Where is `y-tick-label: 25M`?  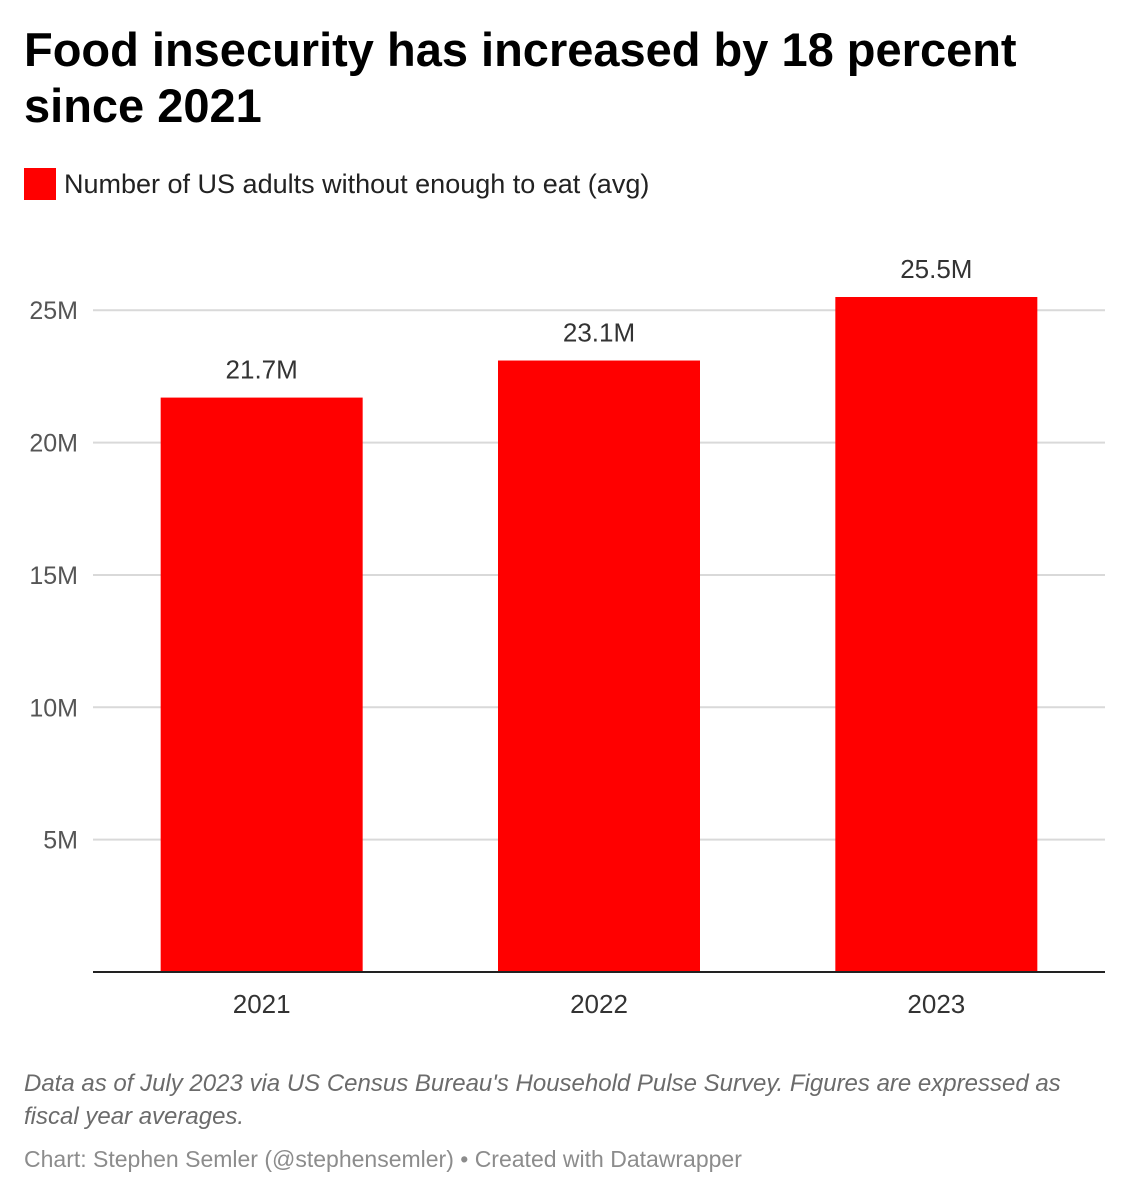 y-tick-label: 25M is located at coordinates (53, 311).